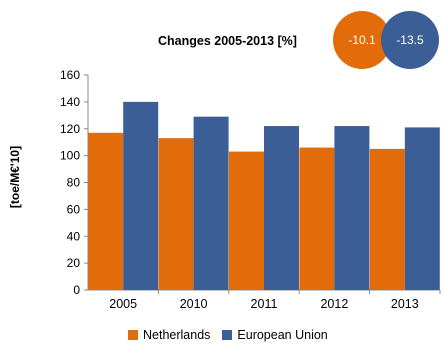 Image resolution: width=445 pixels, height=345 pixels. What do you see at coordinates (227, 41) in the screenshot?
I see `changes-title: Changes 2005-2013 [%]` at bounding box center [227, 41].